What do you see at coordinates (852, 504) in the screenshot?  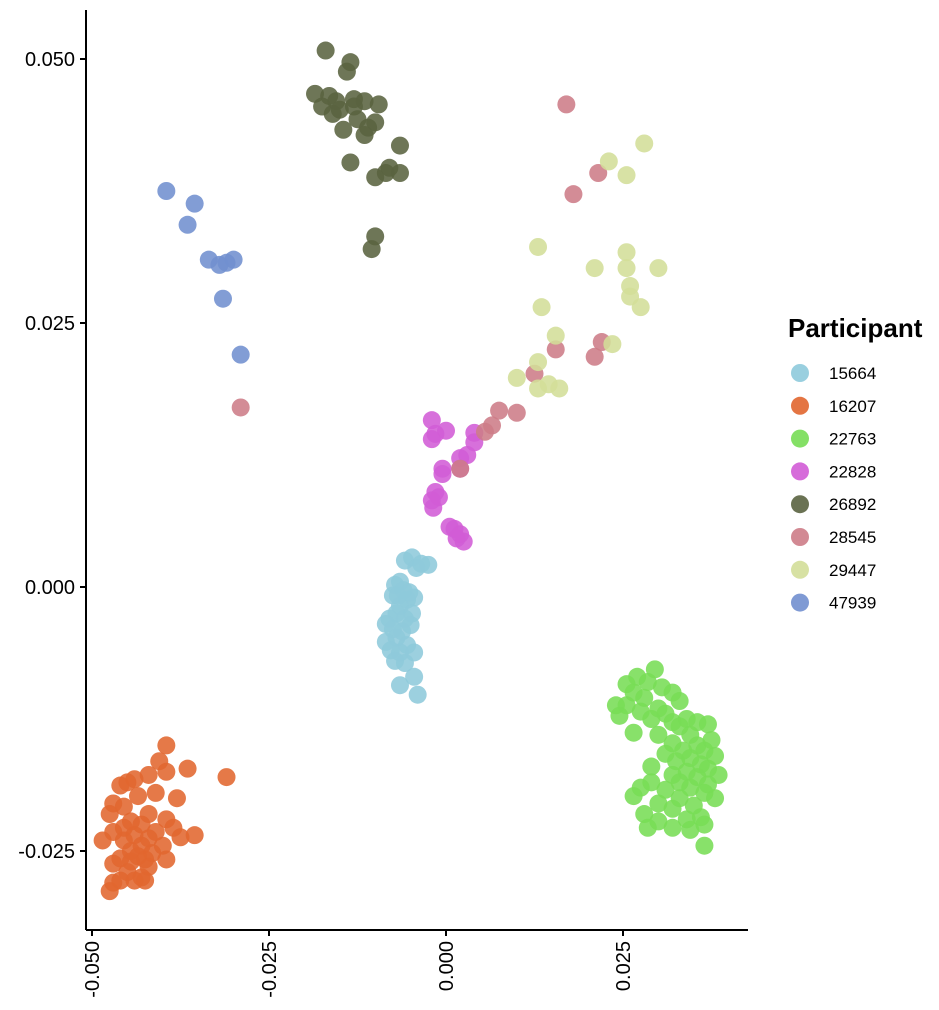 I see `legend-label: 26892` at bounding box center [852, 504].